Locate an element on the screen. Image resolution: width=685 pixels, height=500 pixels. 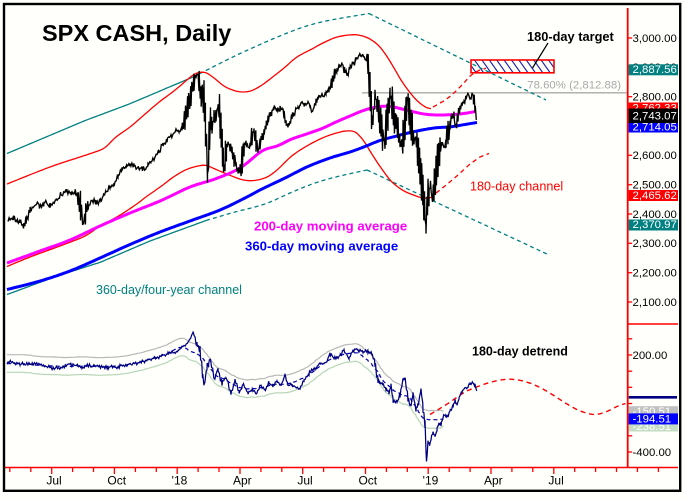
svg-text: '19 is located at coordinates (431, 480).